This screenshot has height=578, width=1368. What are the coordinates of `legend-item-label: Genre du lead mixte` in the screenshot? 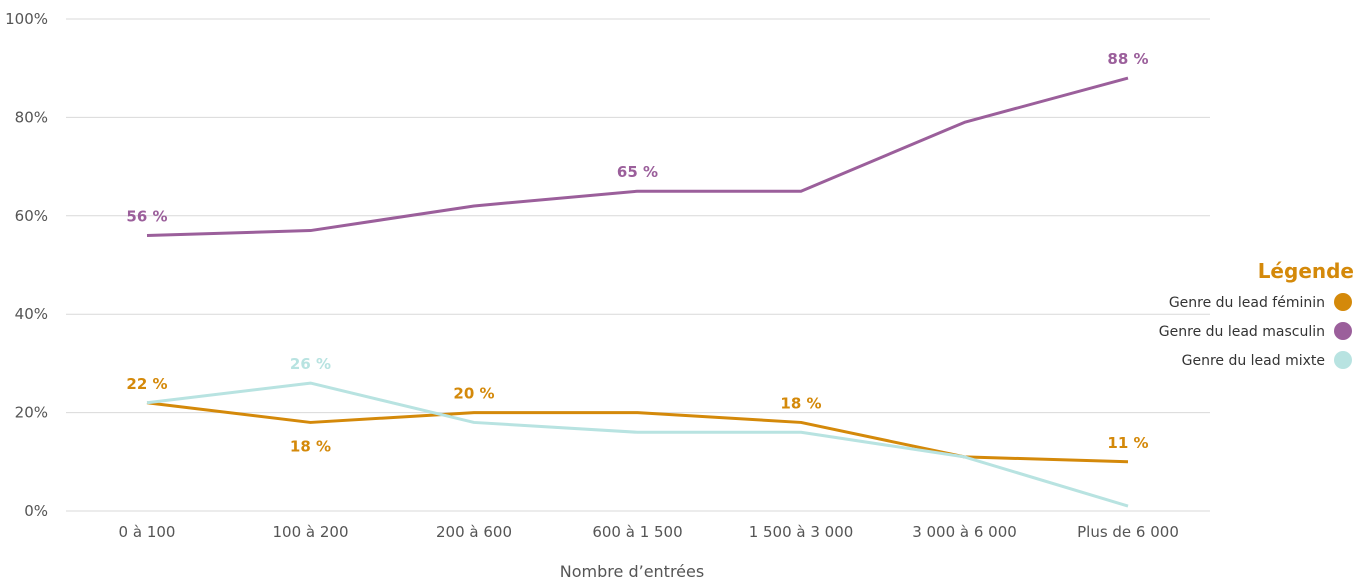 It's located at (1253, 361).